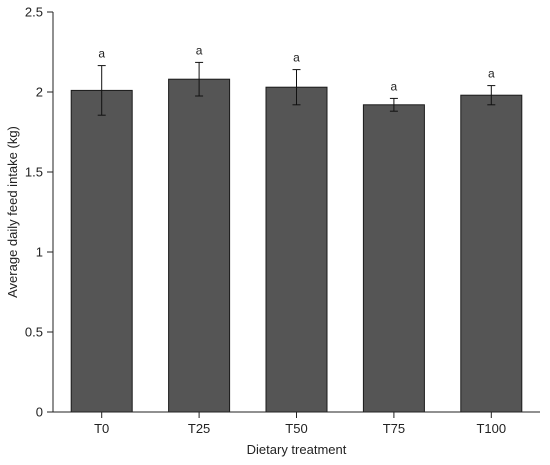 This screenshot has width=550, height=465. I want to click on significance-label-t0: a, so click(101, 54).